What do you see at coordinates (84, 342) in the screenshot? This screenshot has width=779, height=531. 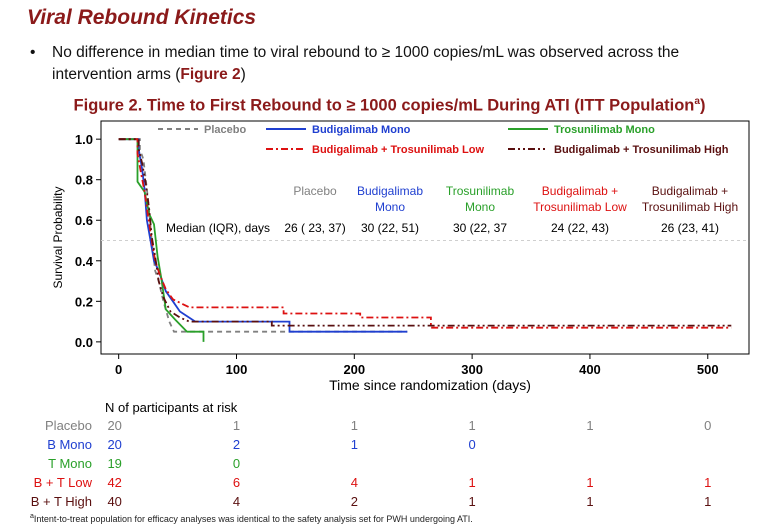 I see `y-tick-label: 0.0` at bounding box center [84, 342].